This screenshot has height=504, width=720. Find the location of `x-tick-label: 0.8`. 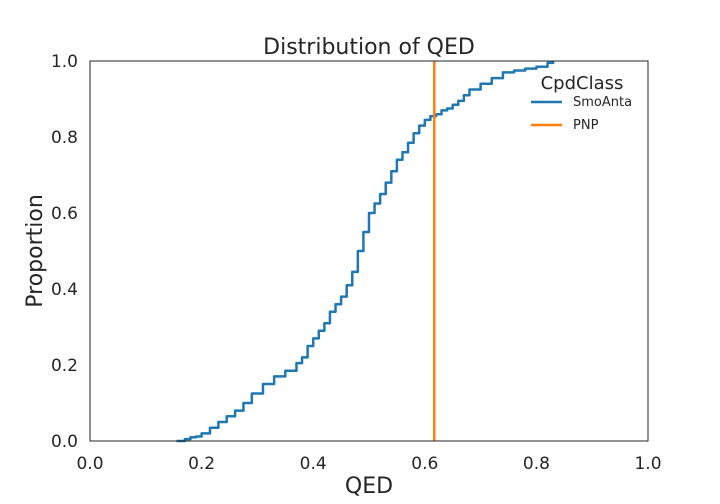

x-tick-label: 0.8 is located at coordinates (536, 464).